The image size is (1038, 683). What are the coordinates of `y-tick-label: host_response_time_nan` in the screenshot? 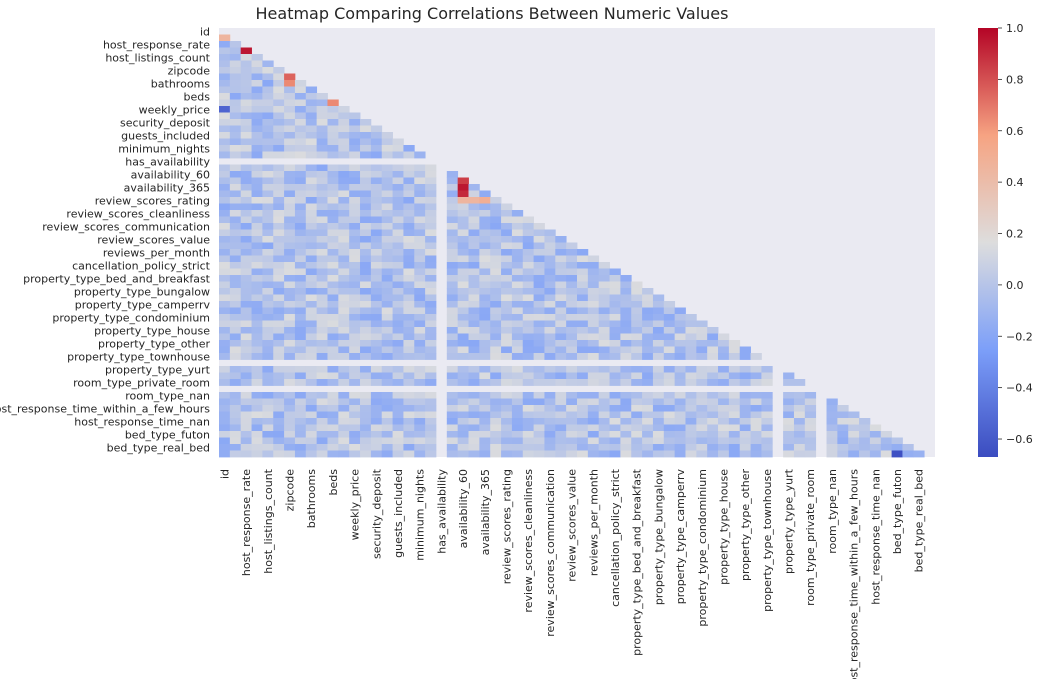 It's located at (142, 421).